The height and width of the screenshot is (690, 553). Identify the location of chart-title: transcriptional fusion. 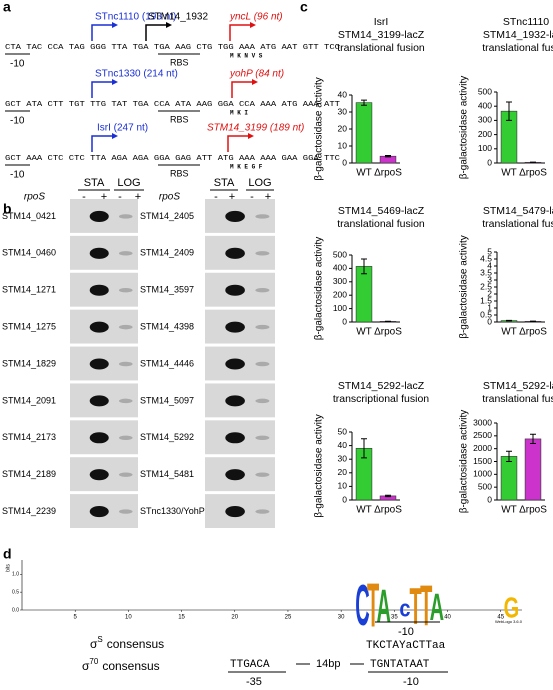
(381, 399).